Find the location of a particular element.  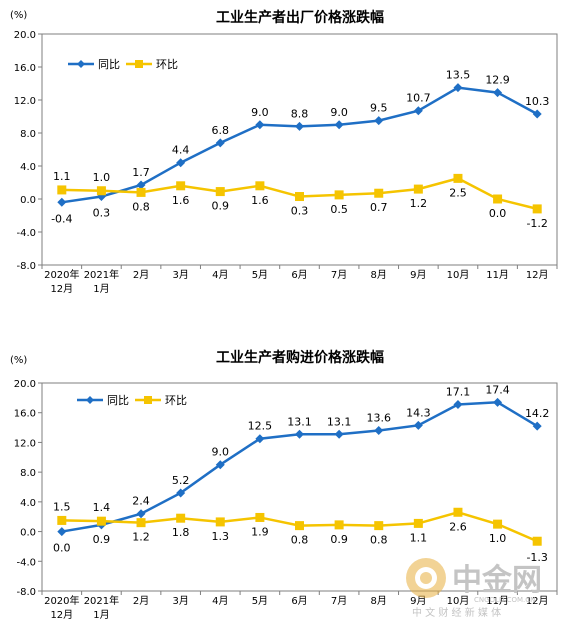

data-label-yoy: 1.7 is located at coordinates (141, 172).